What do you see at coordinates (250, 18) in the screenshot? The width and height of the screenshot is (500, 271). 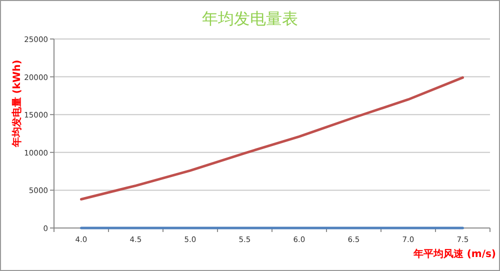 I see `chart-title: 年均发电量表` at bounding box center [250, 18].